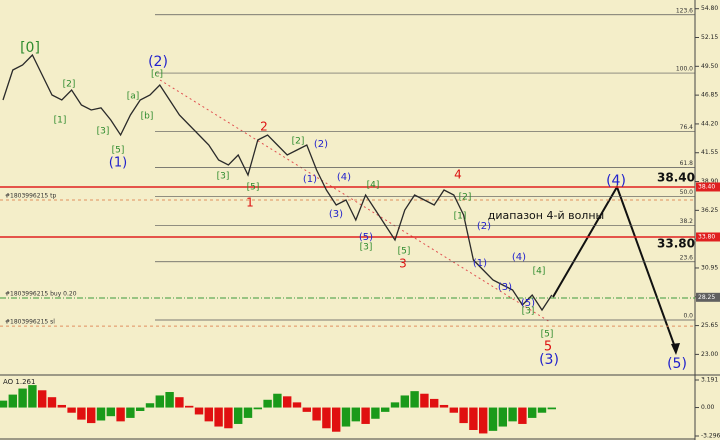  I want to click on order-label: #1803996215 sl, so click(30, 322).